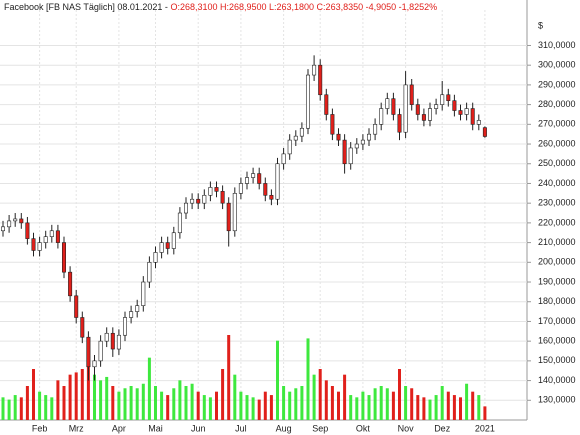  Describe the element at coordinates (363, 428) in the screenshot. I see `x-tick-label: Okt` at that location.